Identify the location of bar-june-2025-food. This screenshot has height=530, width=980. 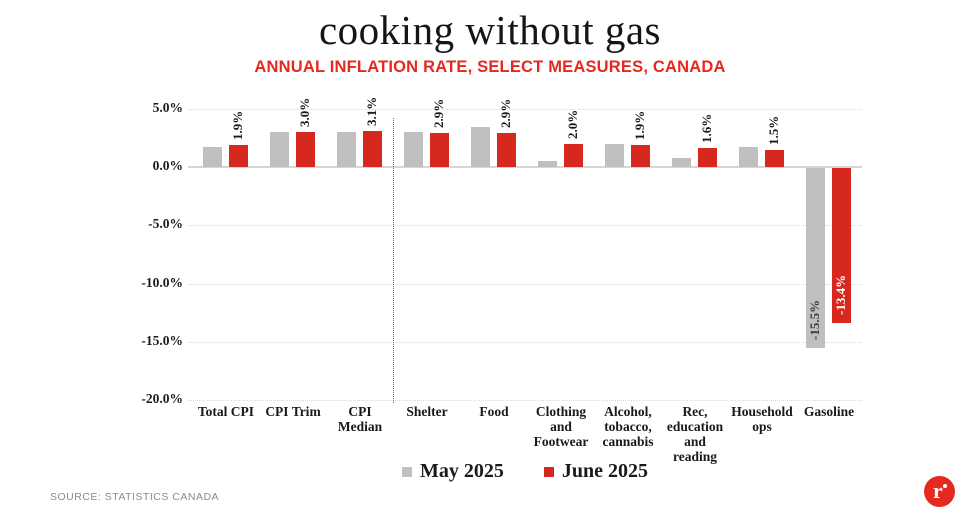
(506, 150).